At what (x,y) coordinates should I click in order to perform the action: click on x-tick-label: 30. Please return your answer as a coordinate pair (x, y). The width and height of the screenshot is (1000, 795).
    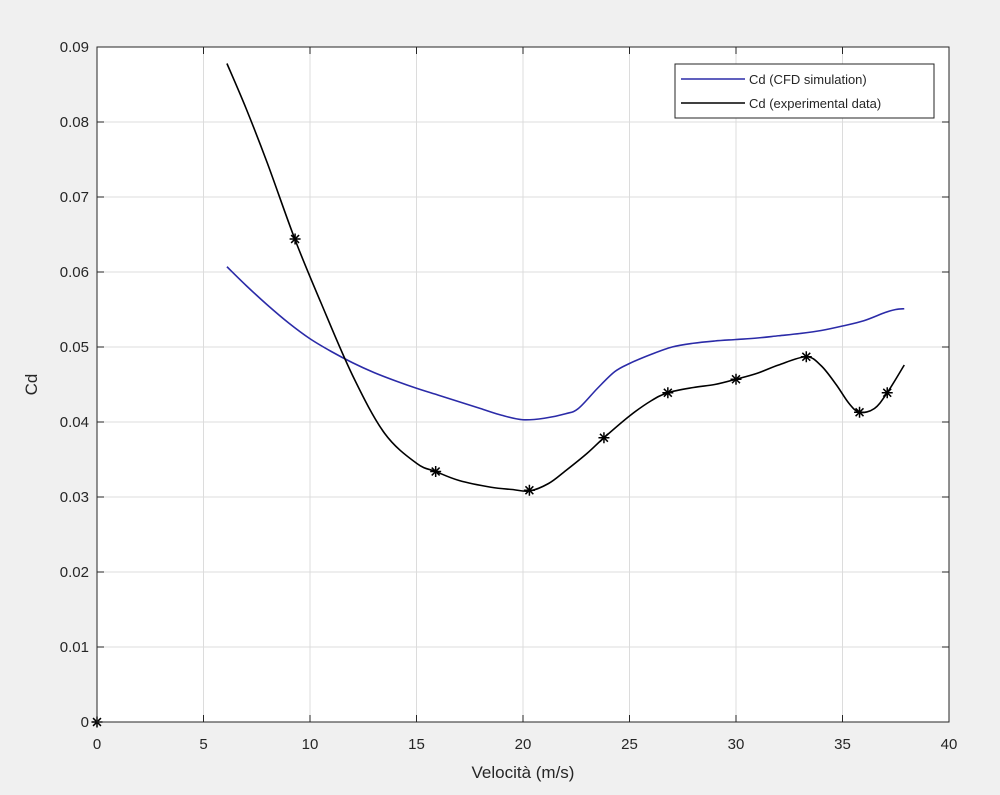
    Looking at the image, I should click on (736, 744).